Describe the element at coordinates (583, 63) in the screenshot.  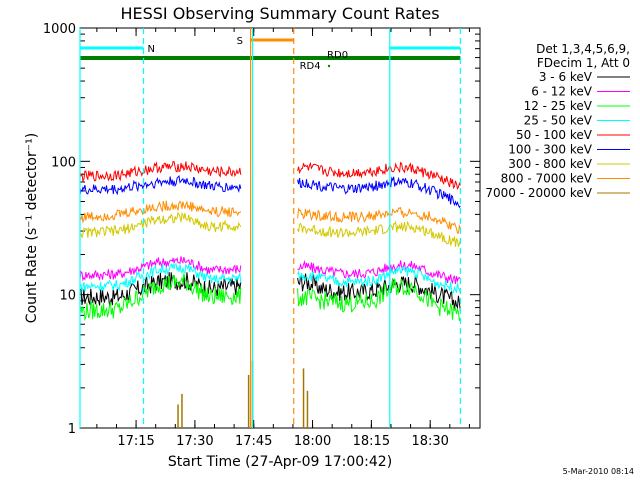
I see `legend-header-line-2: FDecim 1, Att 0` at that location.